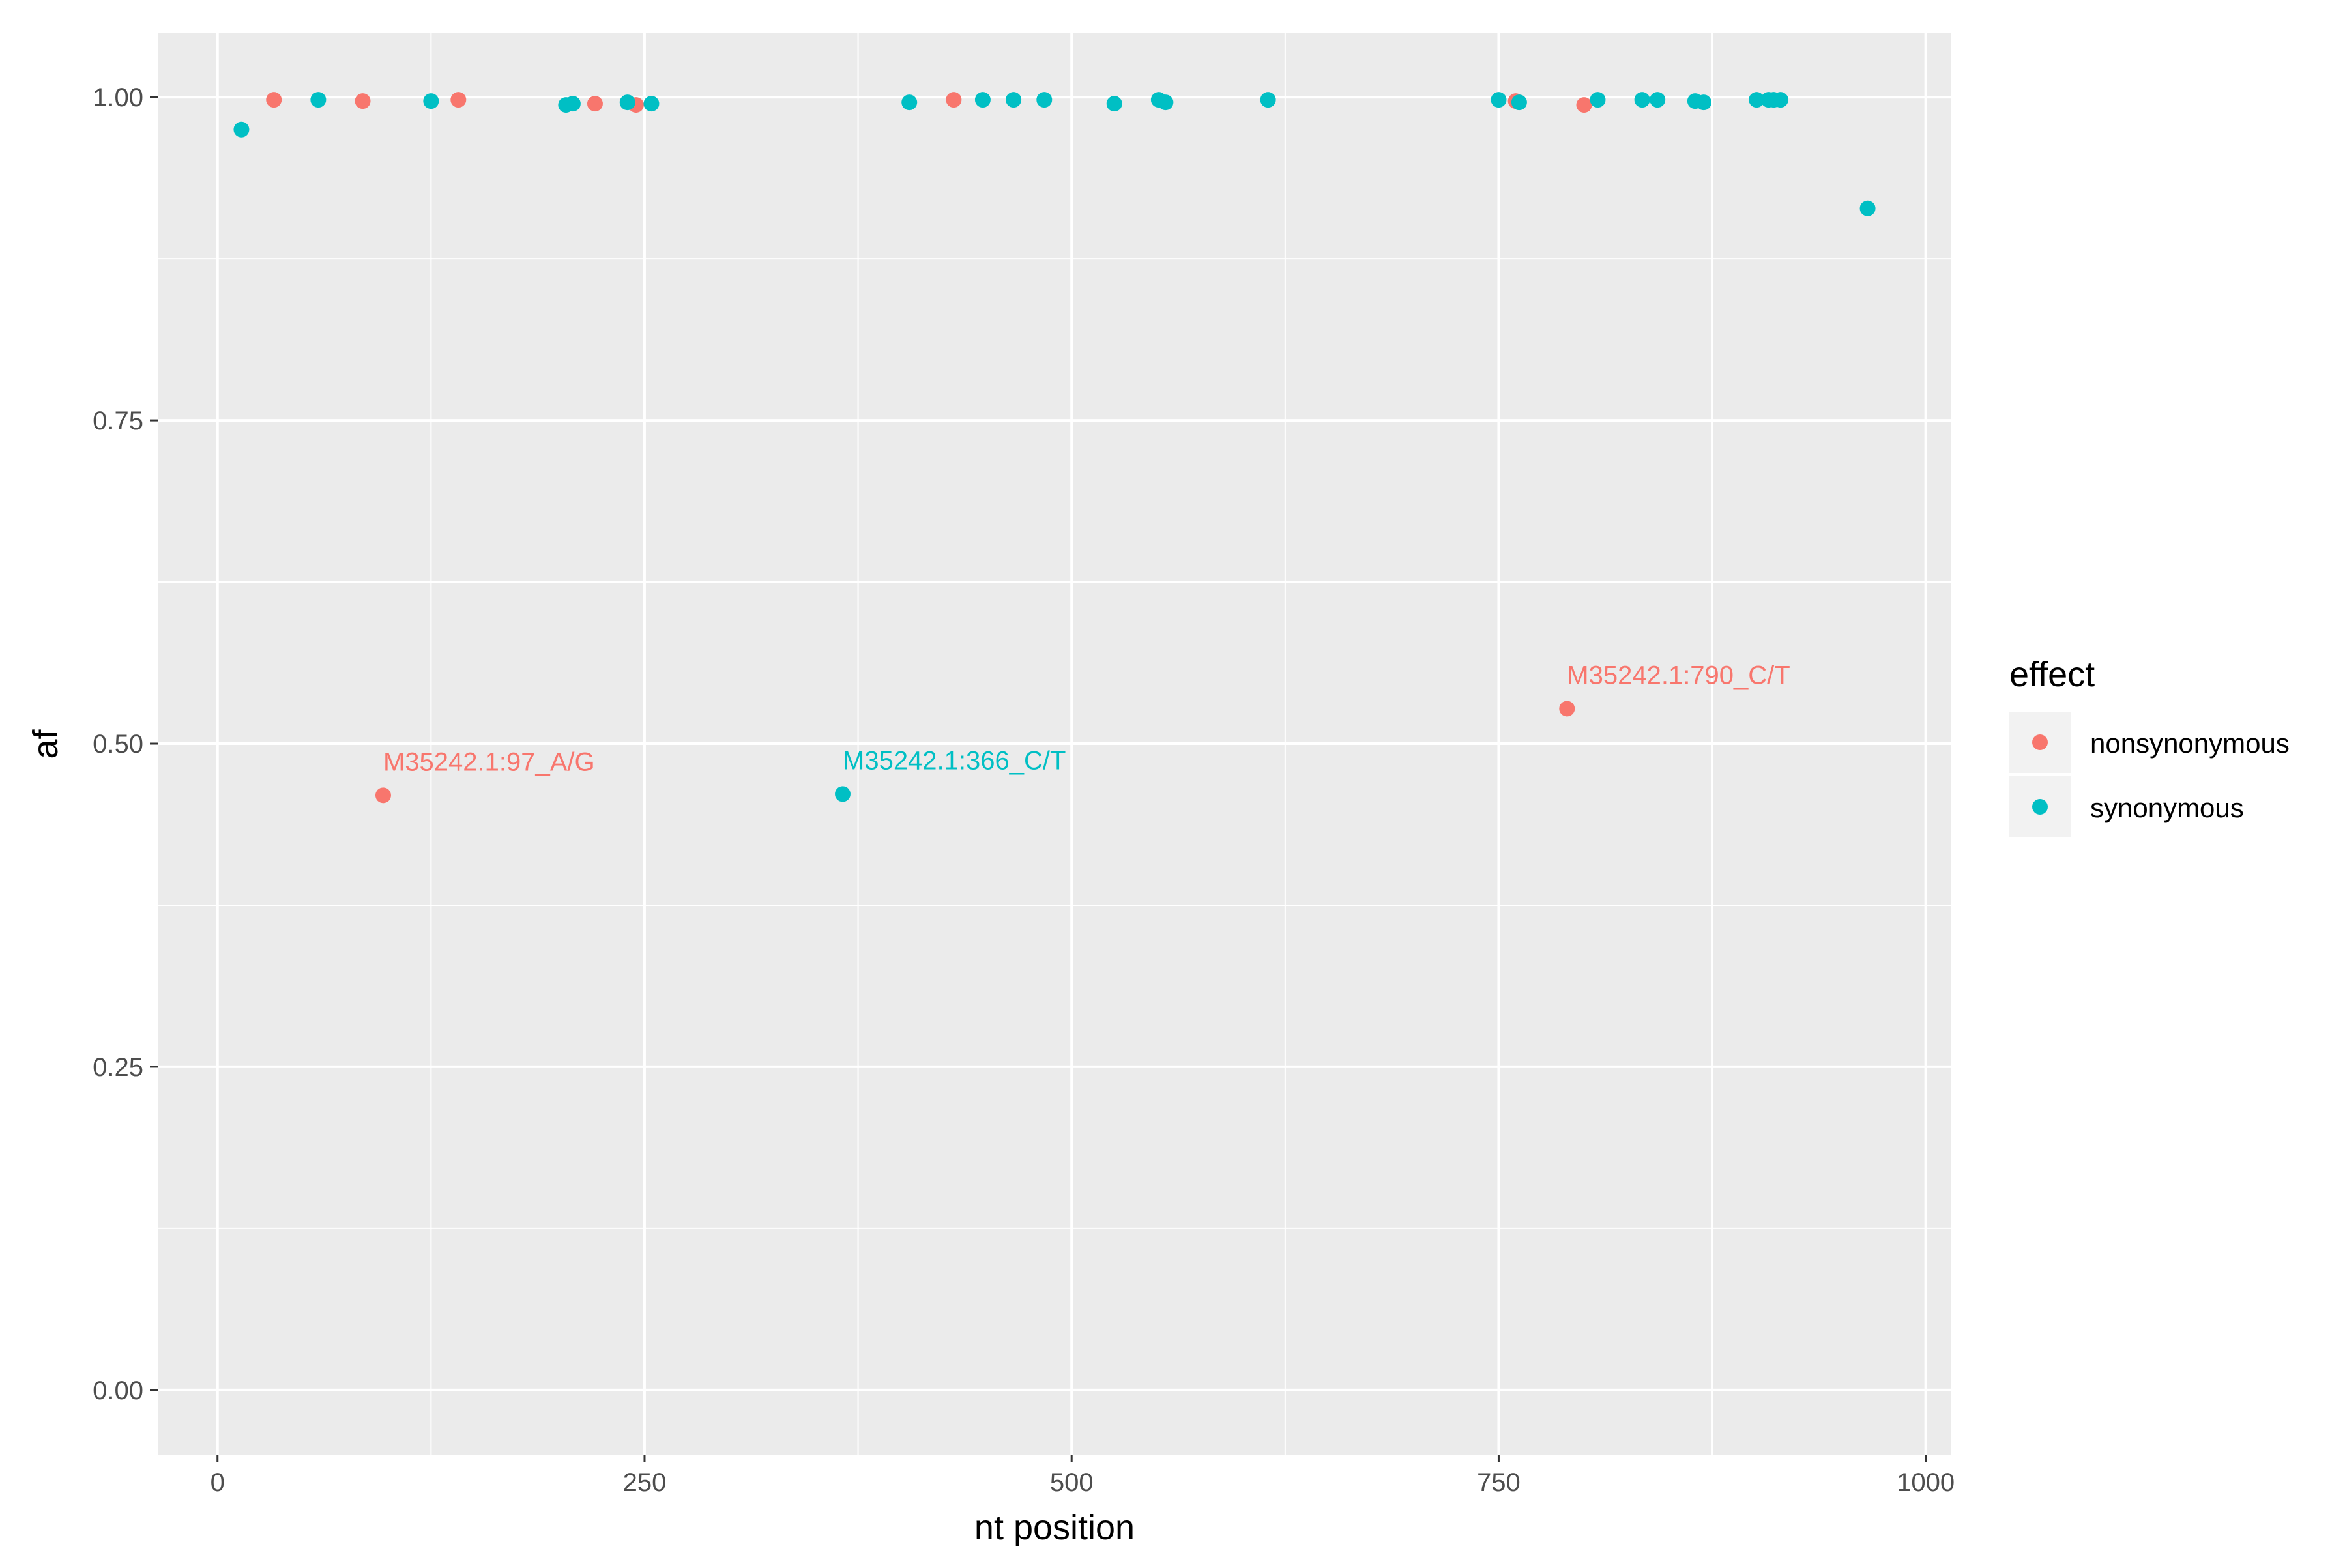 This screenshot has width=2345, height=1568. I want to click on point-label: M35242.1:790_C/T, so click(1679, 675).